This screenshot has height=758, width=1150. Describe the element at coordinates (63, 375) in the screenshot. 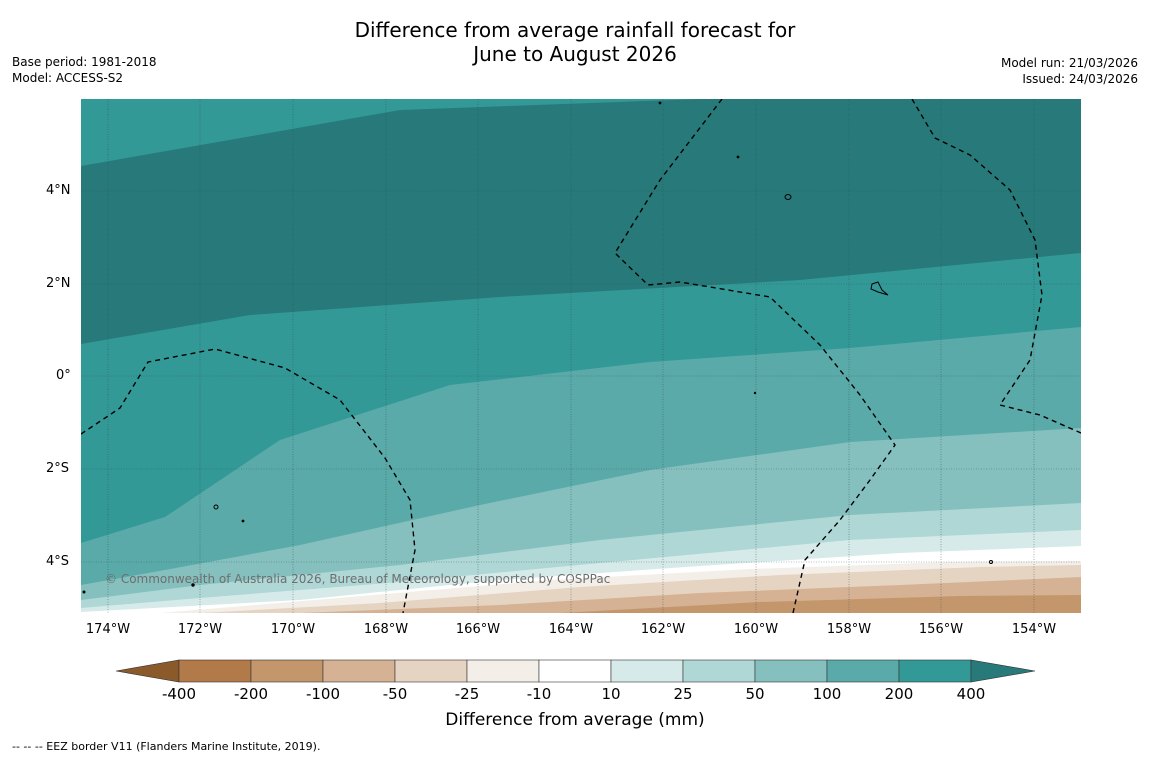

I see `lat-label-0: 0°` at that location.